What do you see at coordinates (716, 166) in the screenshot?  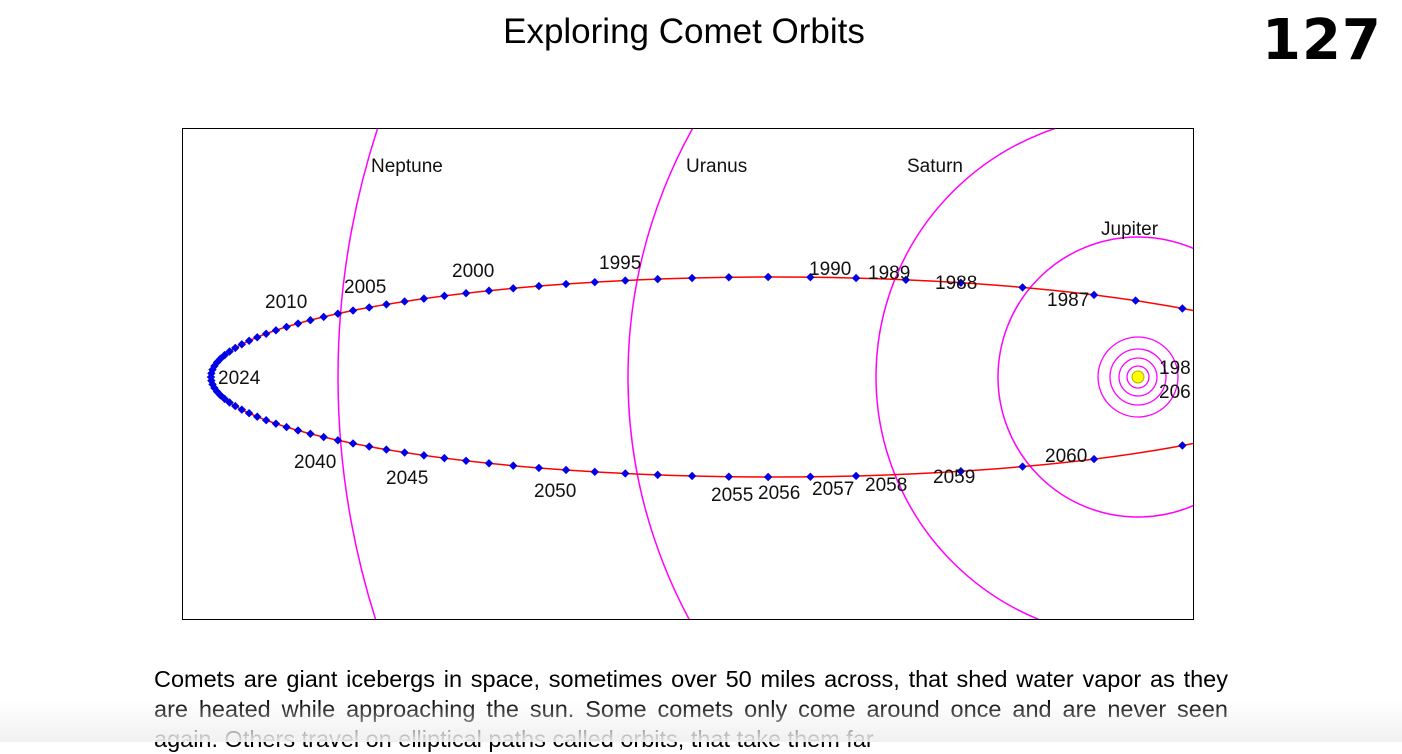 I see `uranus-label: Uranus` at bounding box center [716, 166].